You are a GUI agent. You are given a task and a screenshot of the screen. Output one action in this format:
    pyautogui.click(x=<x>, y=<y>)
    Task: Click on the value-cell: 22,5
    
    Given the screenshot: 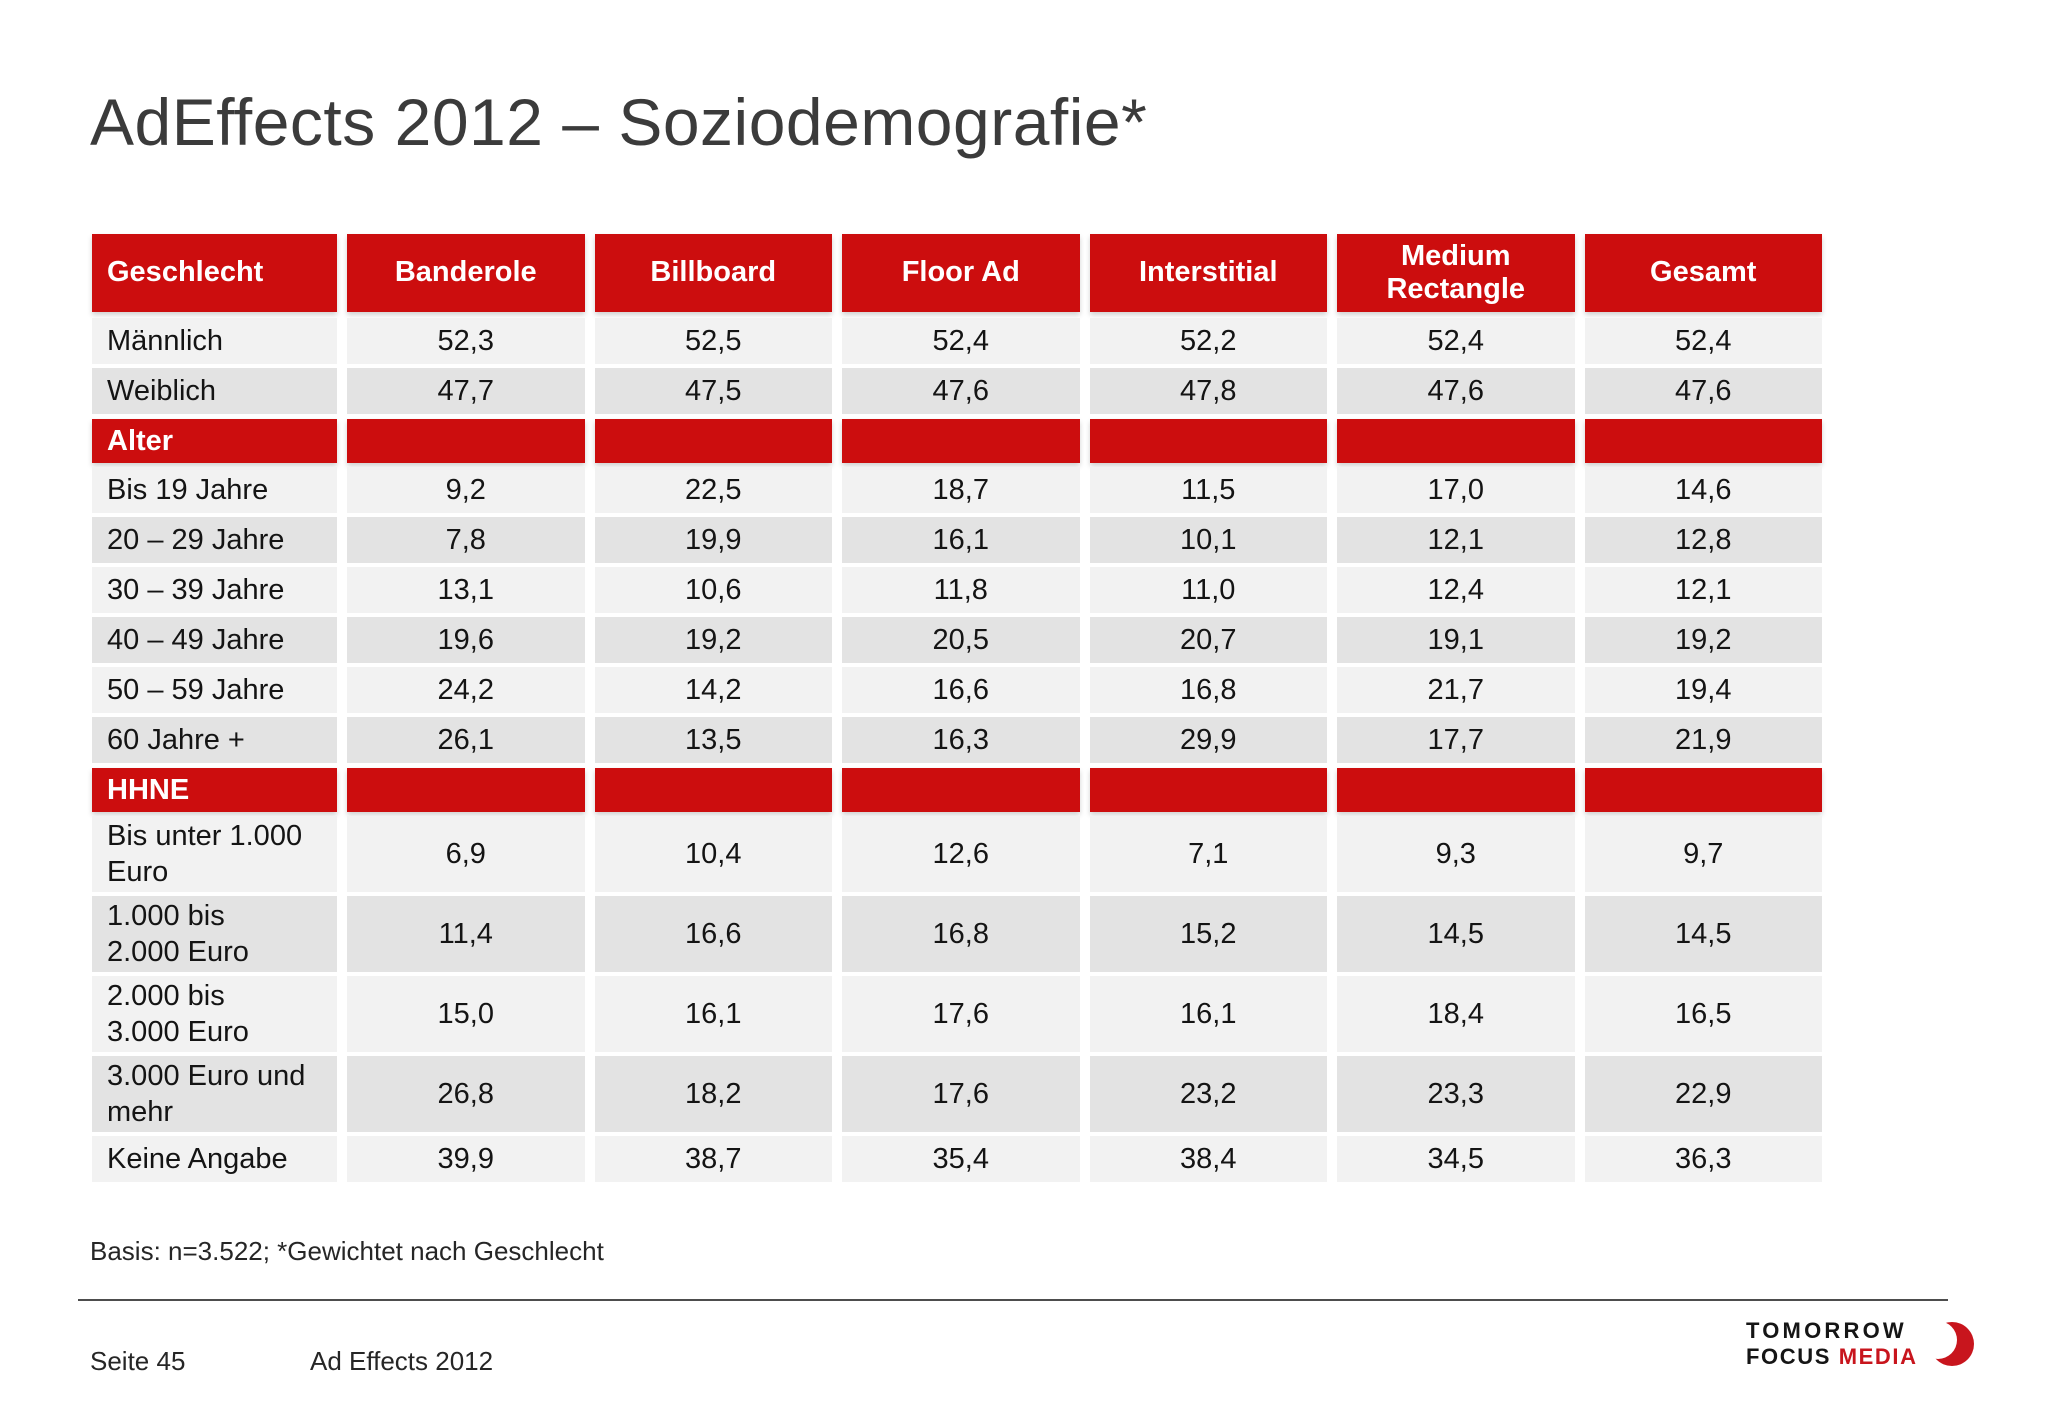 What is the action you would take?
    pyautogui.click(x=713, y=490)
    